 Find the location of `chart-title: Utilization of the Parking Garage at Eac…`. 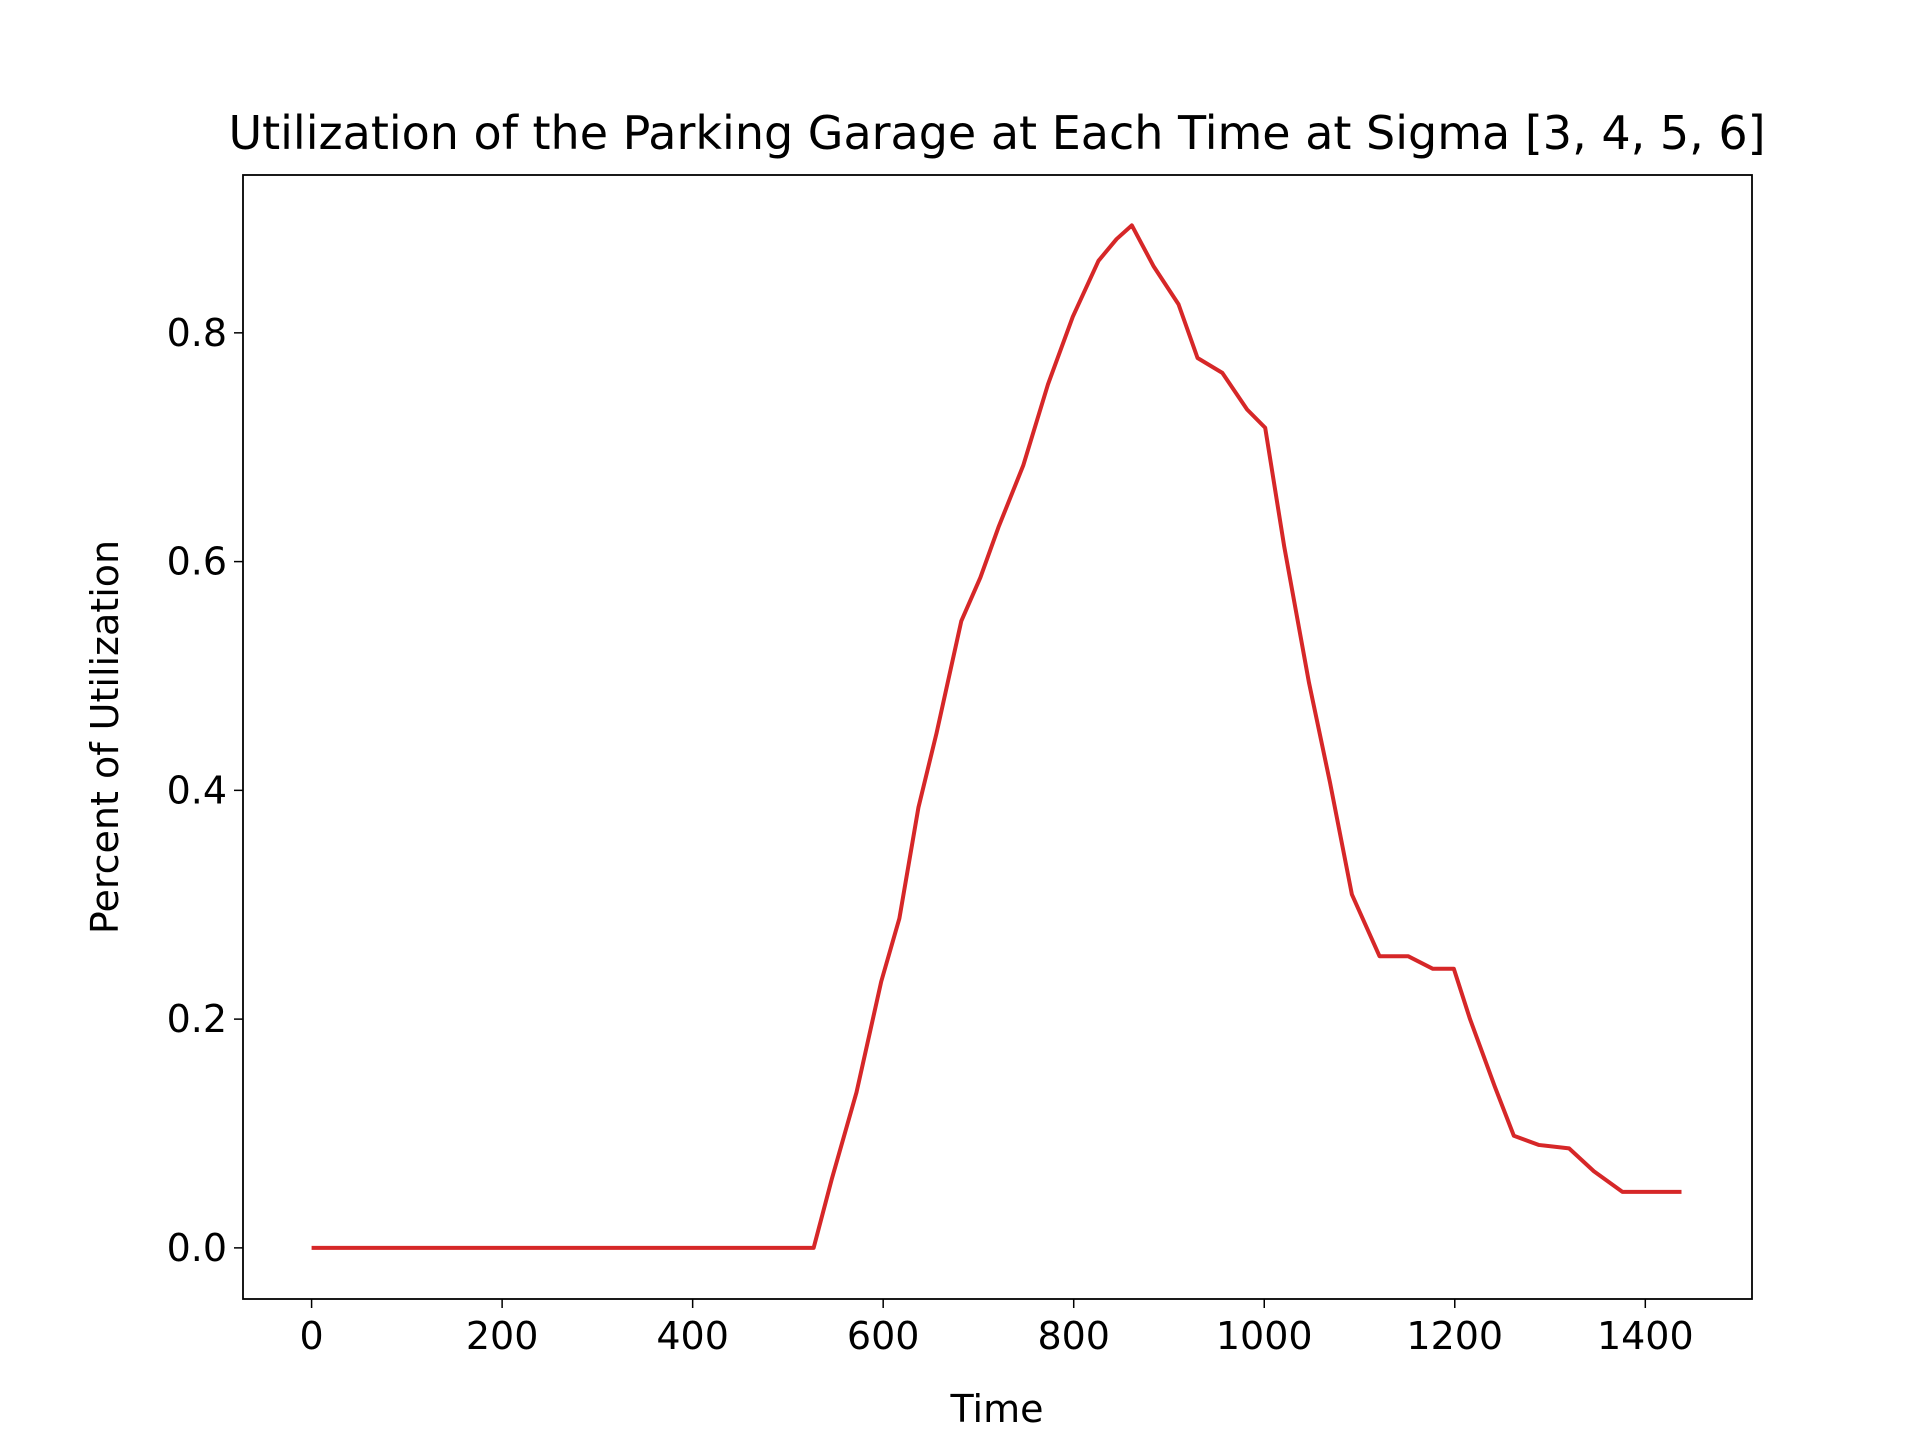

chart-title: Utilization of the Parking Garage at Eac… is located at coordinates (996, 133).